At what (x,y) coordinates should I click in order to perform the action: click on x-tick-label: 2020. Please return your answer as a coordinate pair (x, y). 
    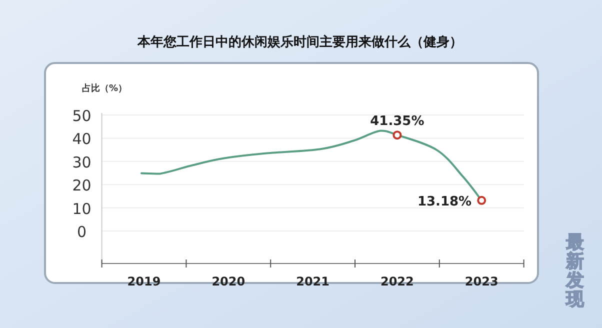
    Looking at the image, I should click on (229, 281).